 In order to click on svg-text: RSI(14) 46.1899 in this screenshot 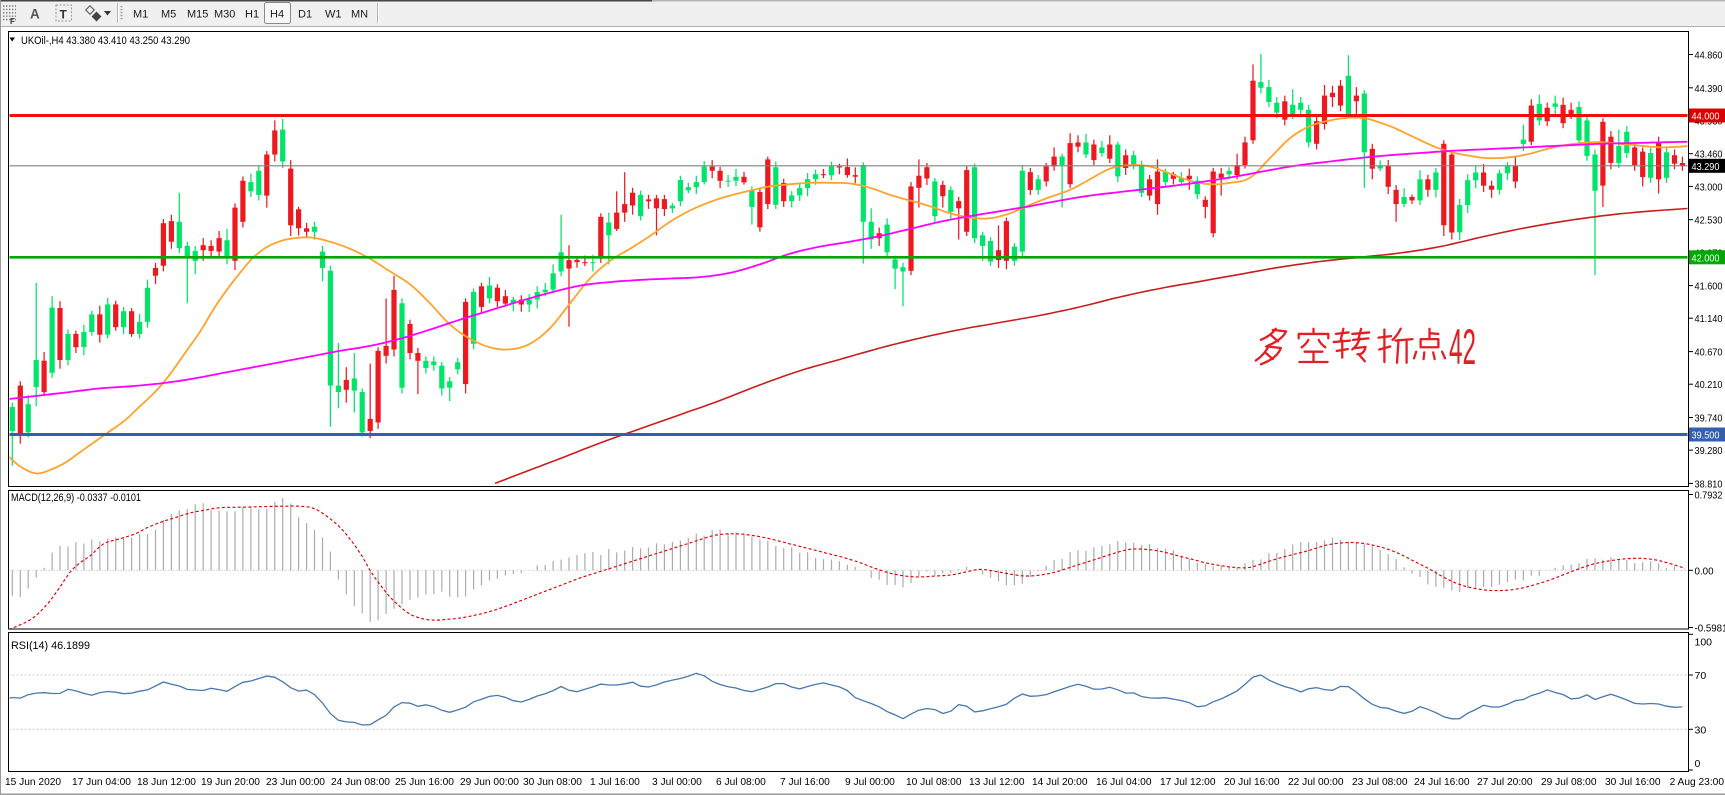, I will do `click(50, 646)`.